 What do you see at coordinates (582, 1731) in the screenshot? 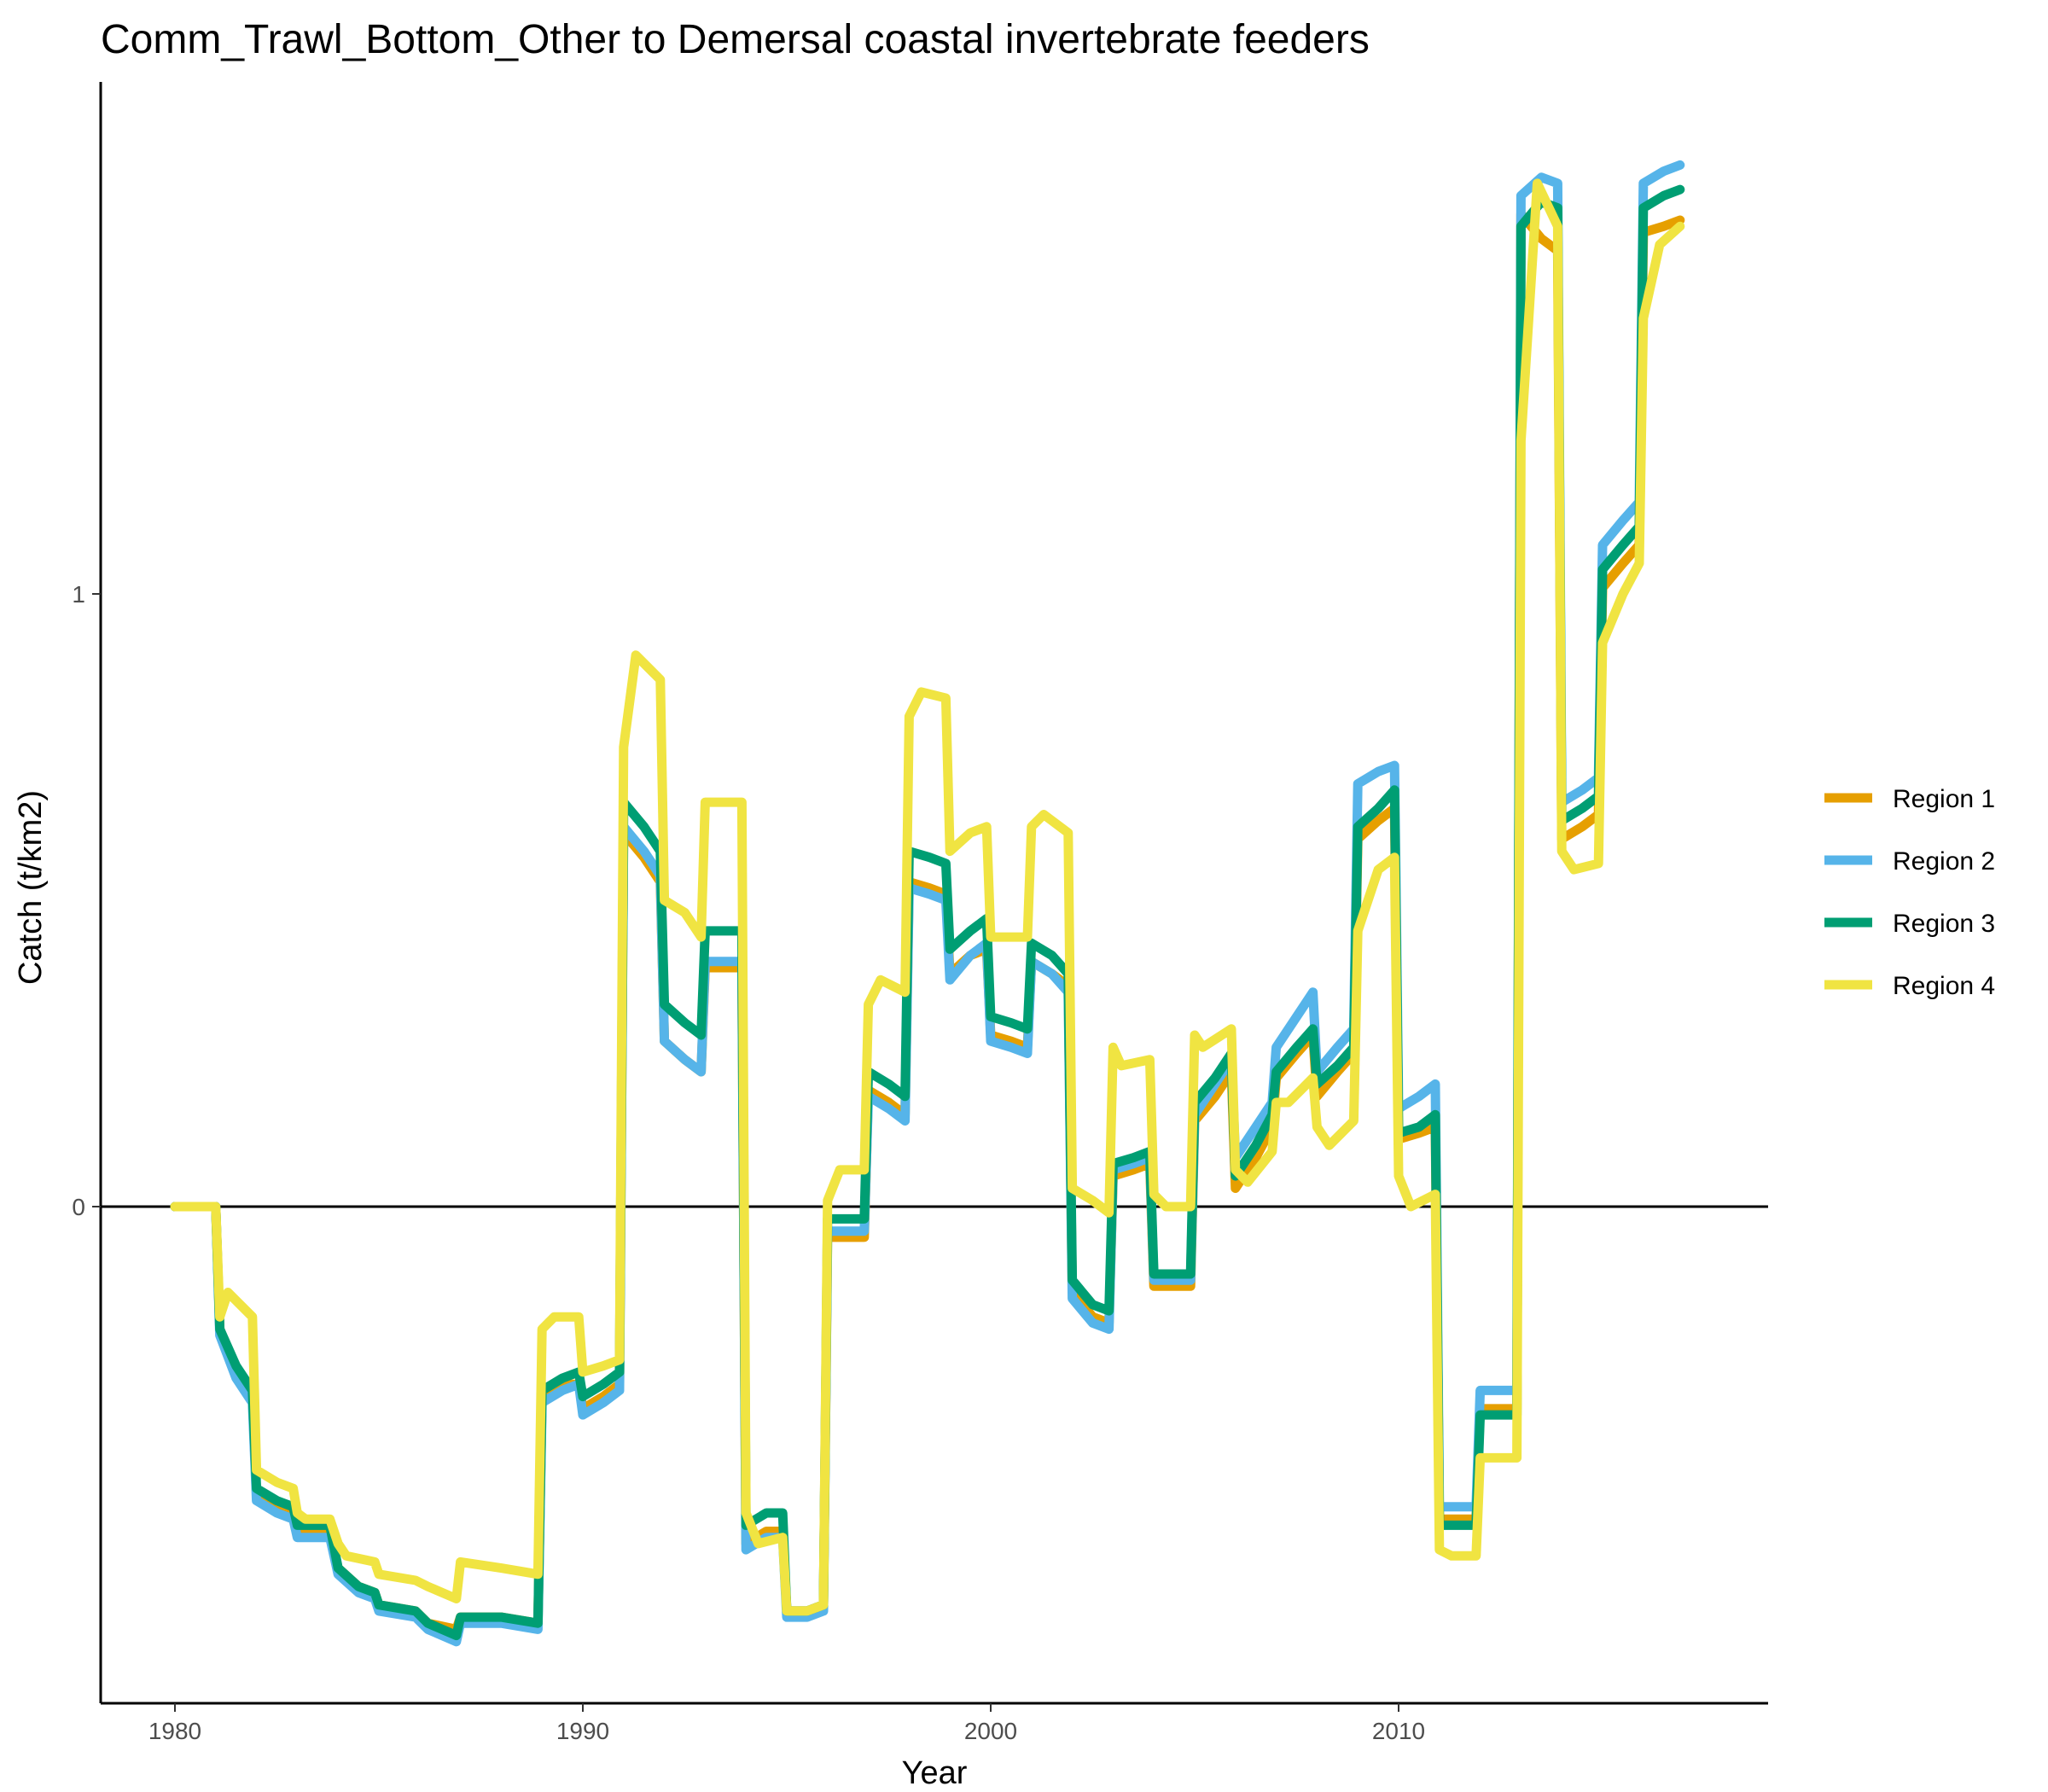
I see `x-tick-label: 1990` at bounding box center [582, 1731].